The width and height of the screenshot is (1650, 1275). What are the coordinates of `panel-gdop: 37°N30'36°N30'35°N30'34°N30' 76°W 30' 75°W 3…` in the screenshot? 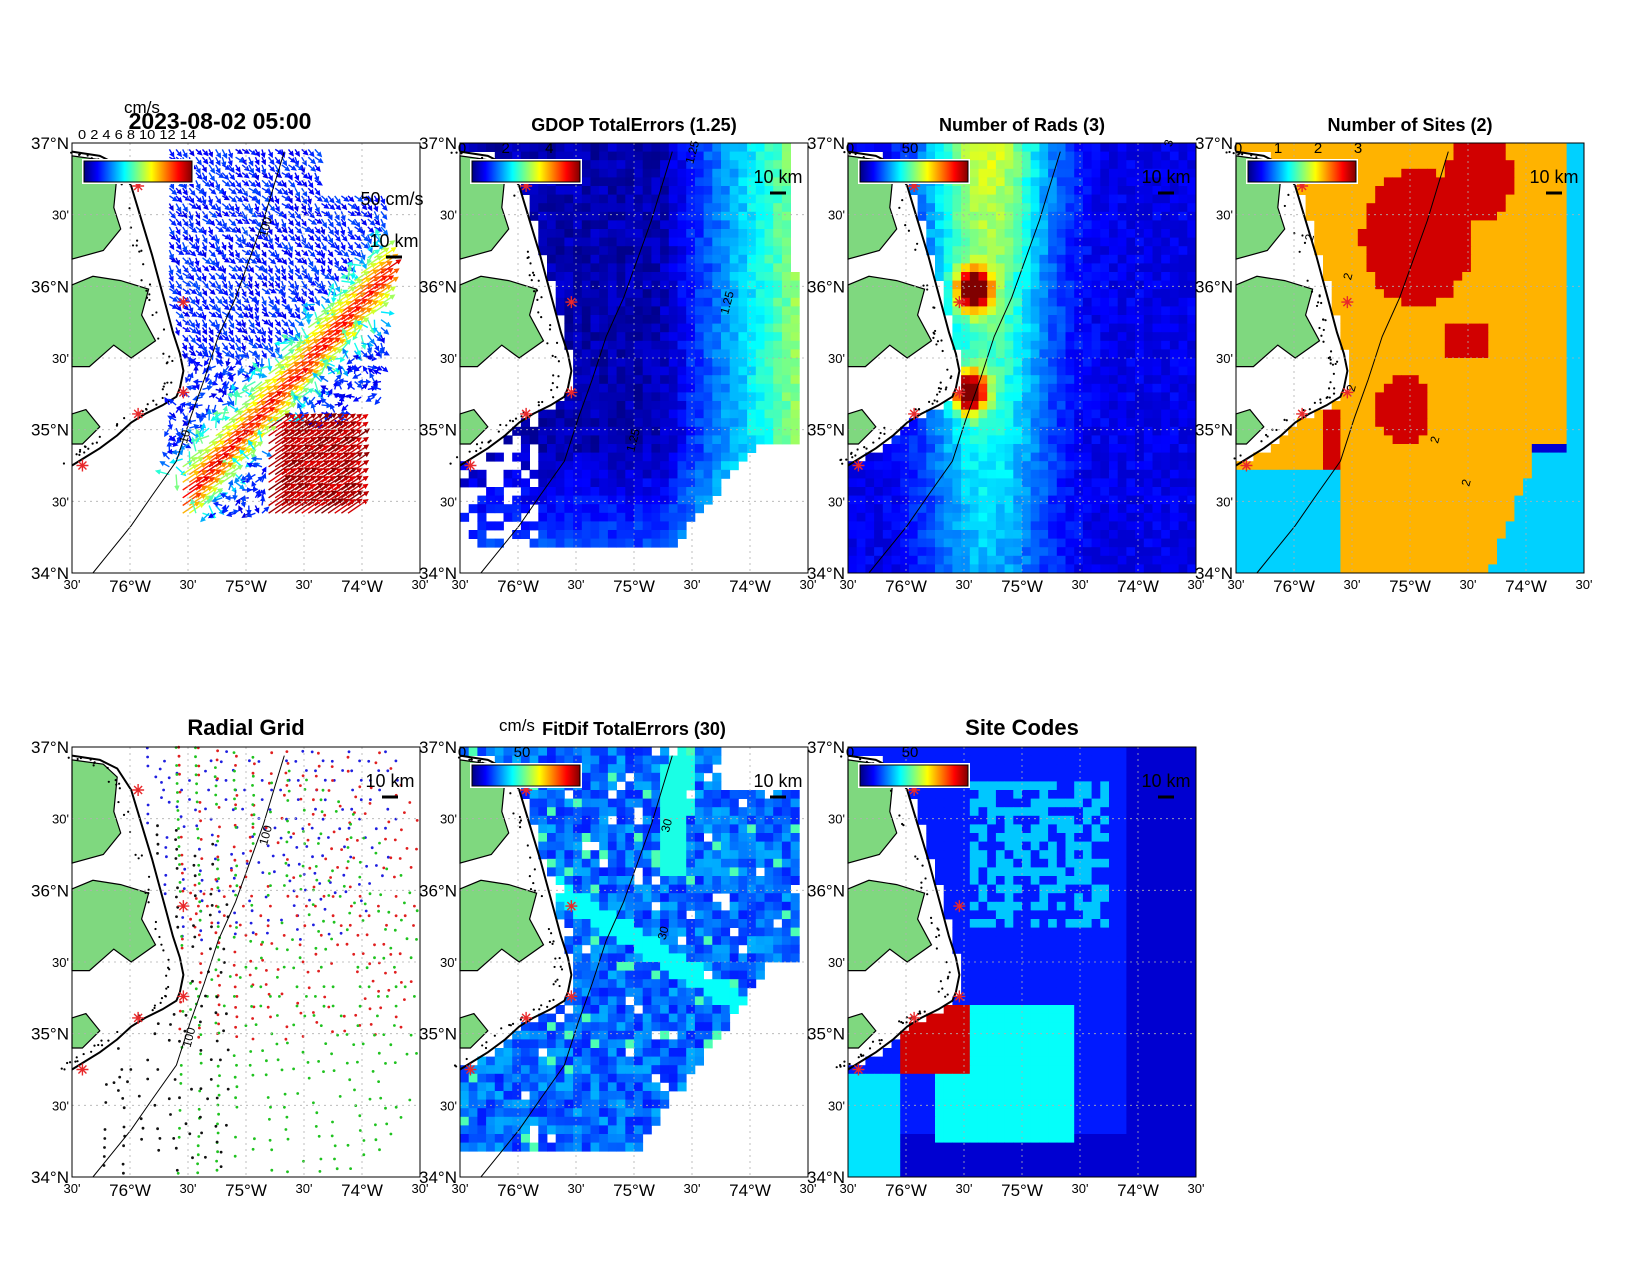 It's located at (617, 355).